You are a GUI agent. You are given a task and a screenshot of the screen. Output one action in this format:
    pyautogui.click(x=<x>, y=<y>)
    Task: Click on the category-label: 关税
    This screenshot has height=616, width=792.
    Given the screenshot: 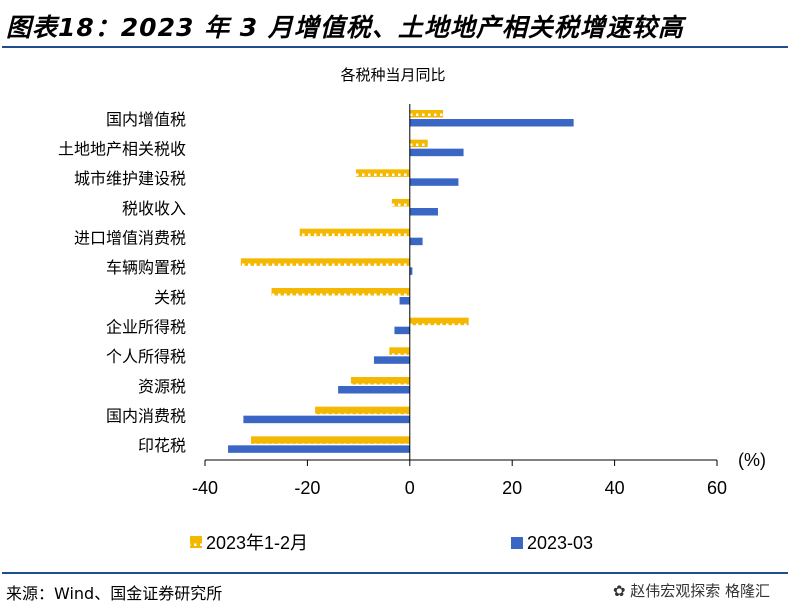 What is the action you would take?
    pyautogui.click(x=170, y=297)
    